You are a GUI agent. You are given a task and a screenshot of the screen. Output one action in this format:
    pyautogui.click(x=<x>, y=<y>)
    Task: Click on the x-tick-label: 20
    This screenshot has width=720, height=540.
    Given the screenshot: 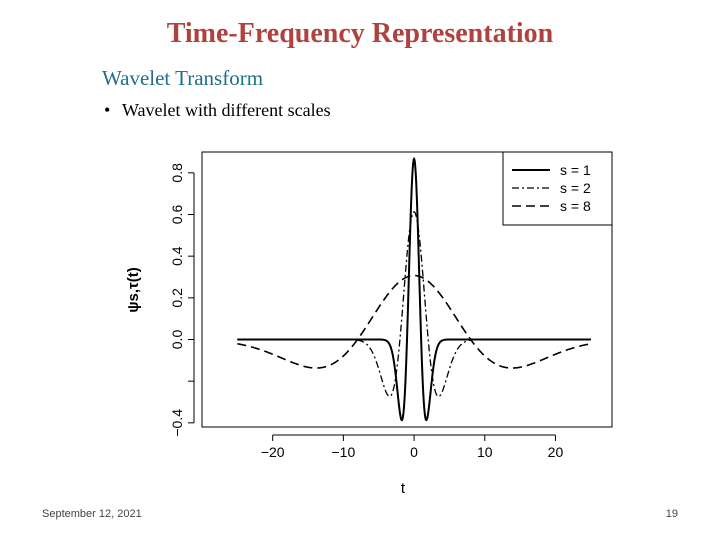 What is the action you would take?
    pyautogui.click(x=556, y=452)
    